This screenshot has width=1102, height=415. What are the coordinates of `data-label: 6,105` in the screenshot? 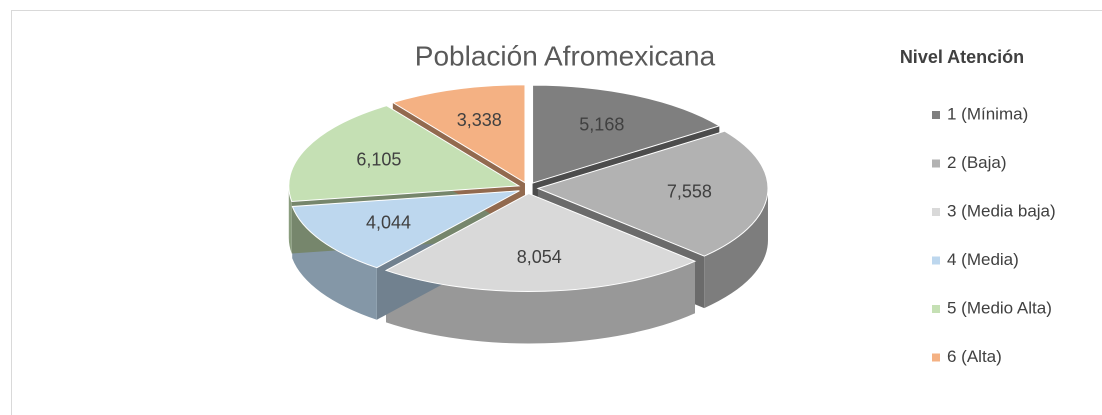 It's located at (378, 159).